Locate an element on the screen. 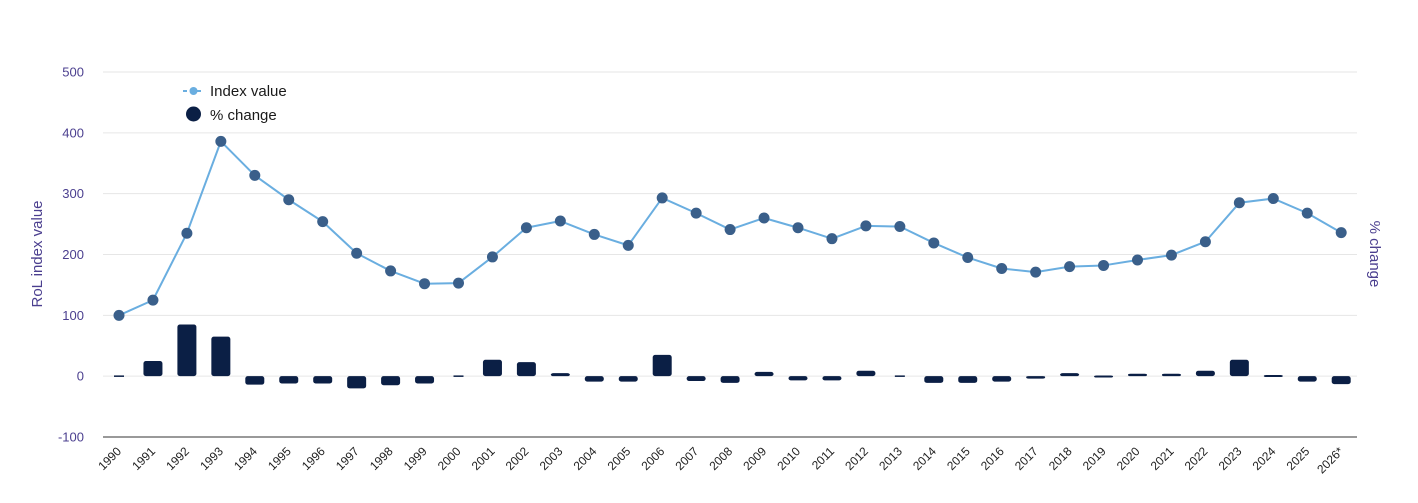  x-tick-label: 1995 is located at coordinates (279, 458).